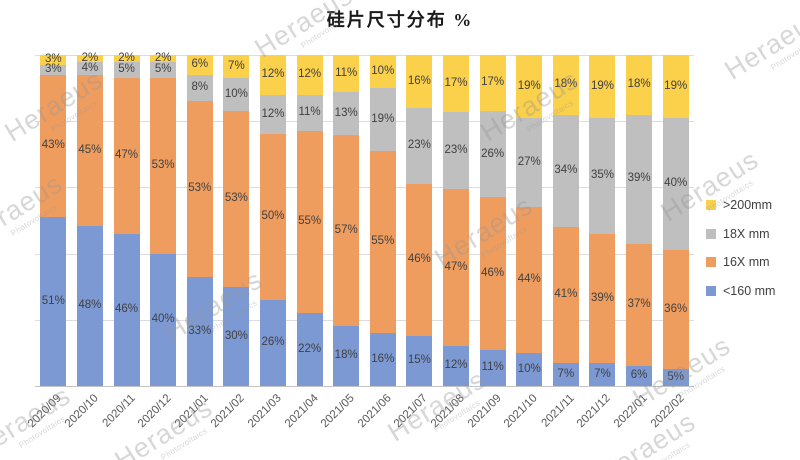 Image resolution: width=800 pixels, height=460 pixels. Describe the element at coordinates (155, 411) in the screenshot. I see `x-axis-label: 2020/12` at that location.